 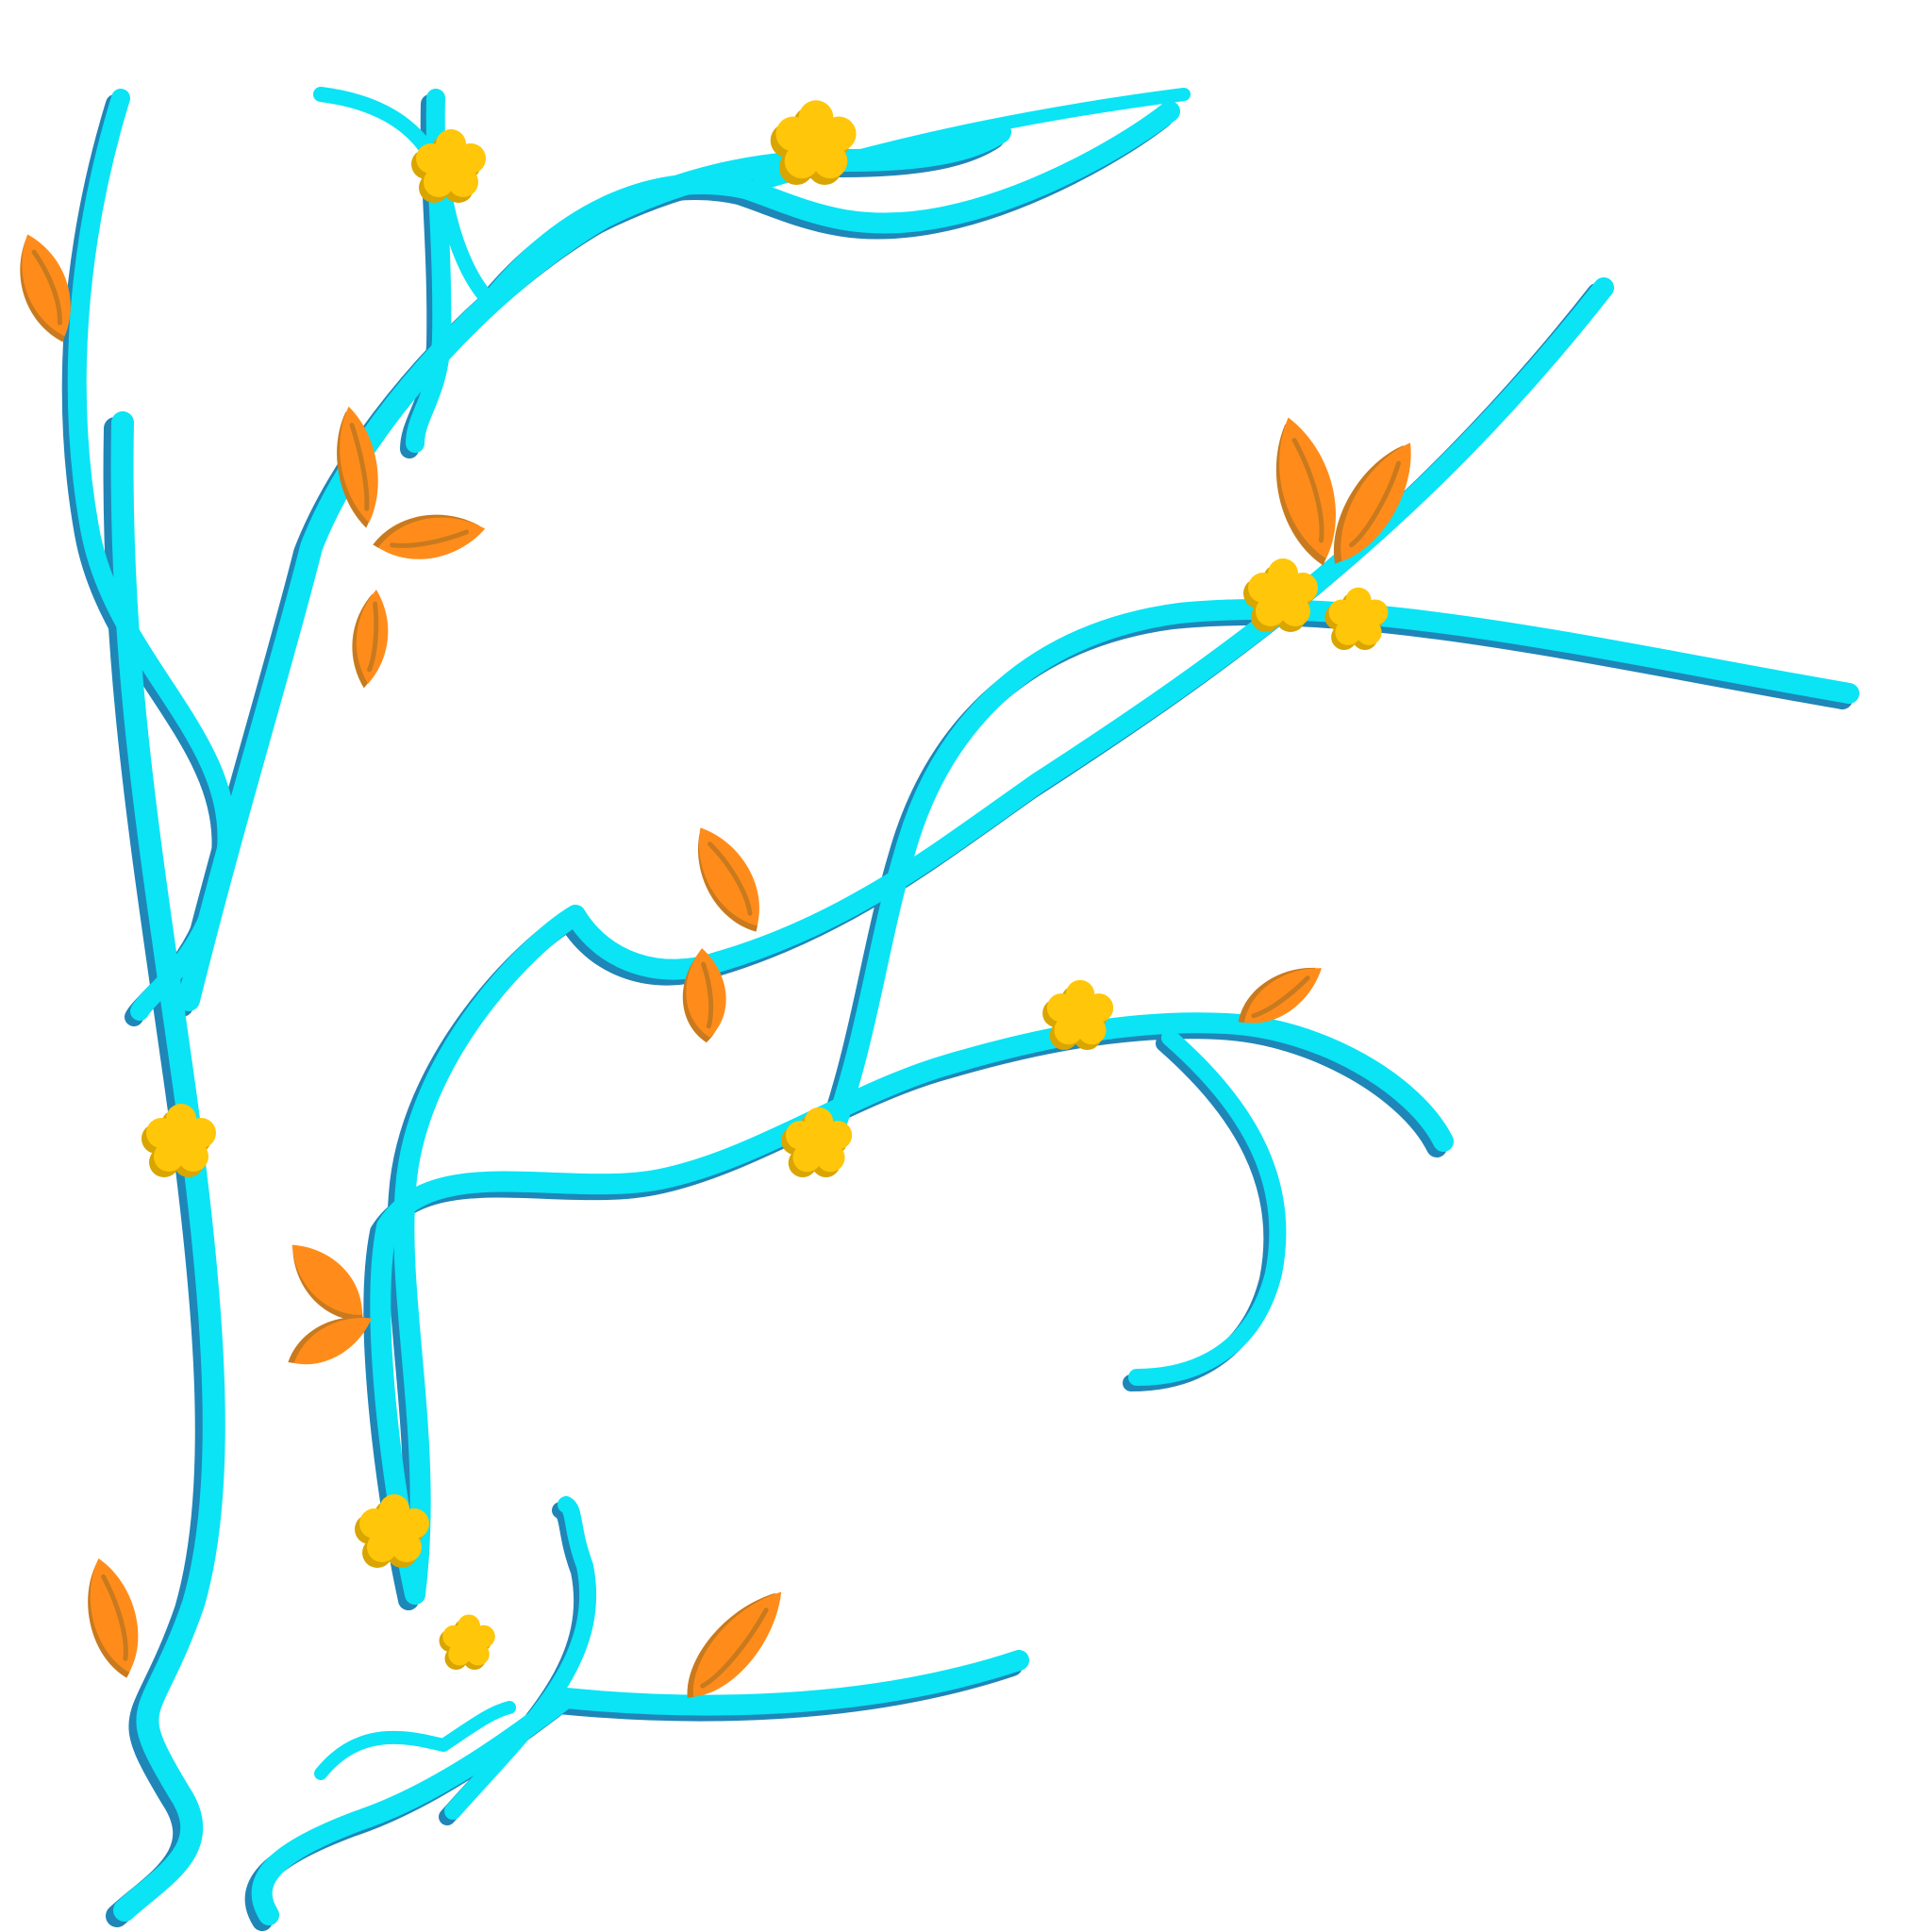 What do you see at coordinates (830, 206) in the screenshot?
I see `stem-top-branch` at bounding box center [830, 206].